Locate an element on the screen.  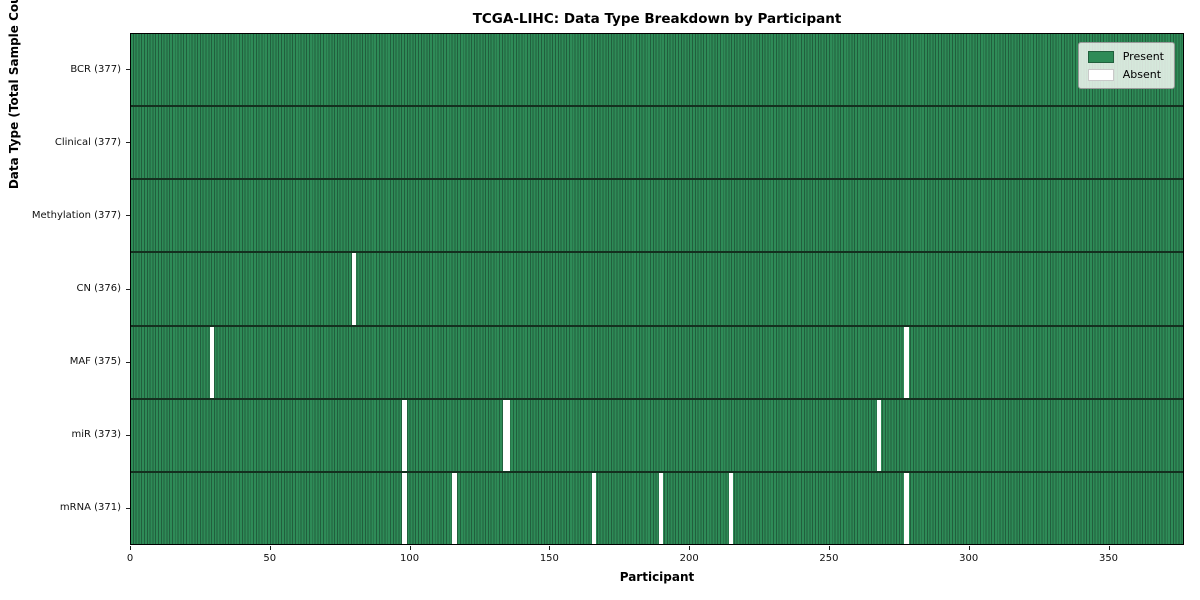
x-axis-ticks: 0 50 100 150 200 250 300 350 is located at coordinates (655, 562).